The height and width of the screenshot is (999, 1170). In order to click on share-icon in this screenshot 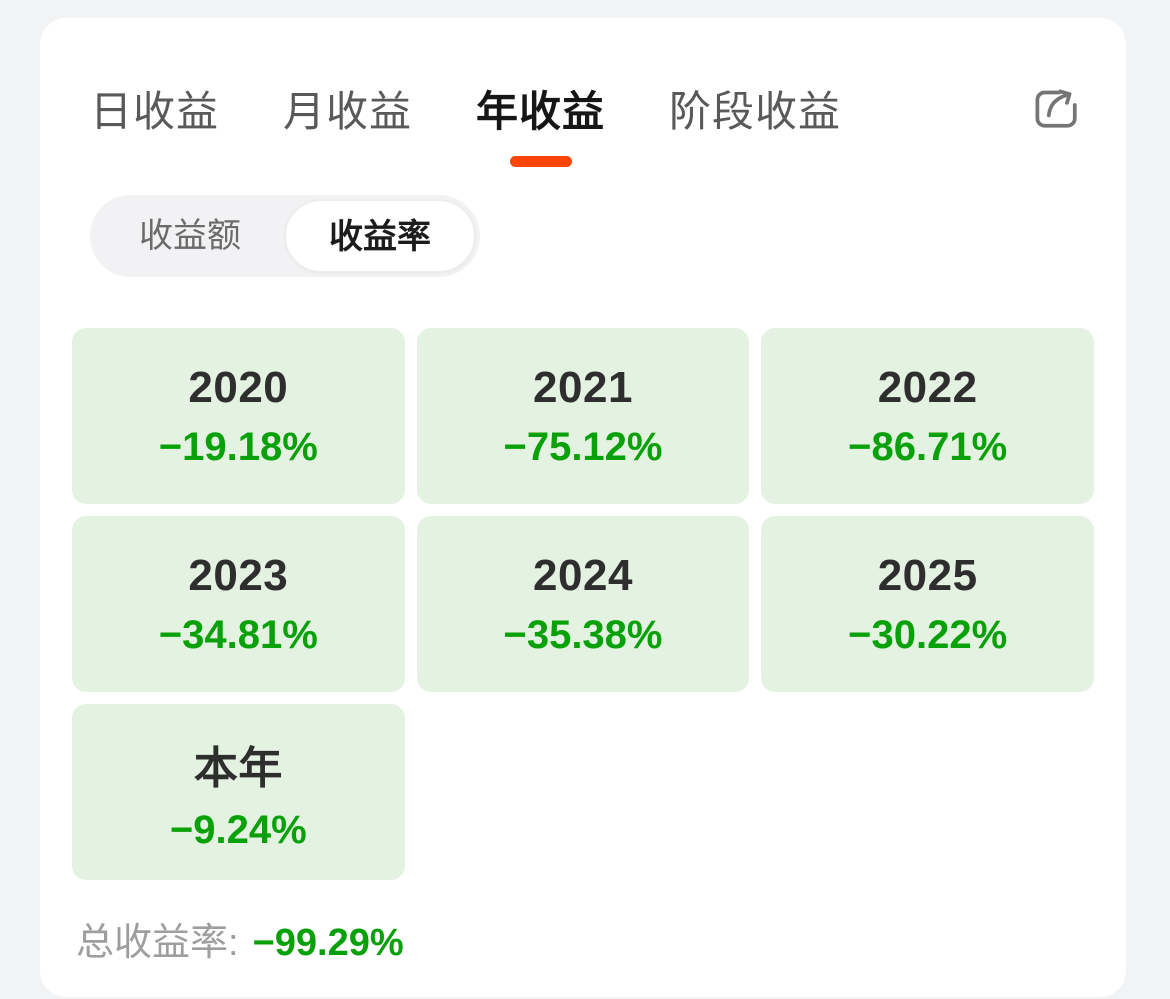, I will do `click(1054, 108)`.